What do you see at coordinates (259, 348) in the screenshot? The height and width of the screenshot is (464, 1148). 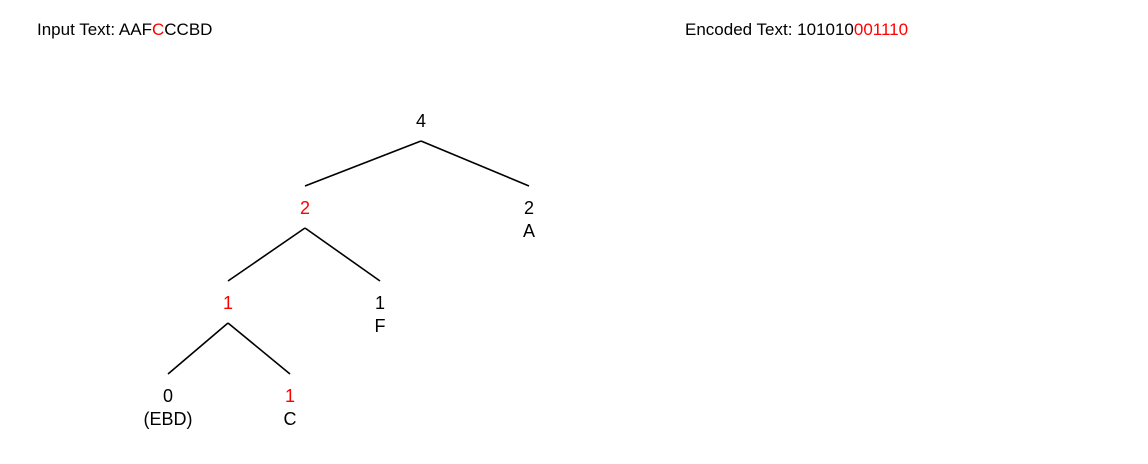 I see `tree-edge-n-ll-n-llr` at bounding box center [259, 348].